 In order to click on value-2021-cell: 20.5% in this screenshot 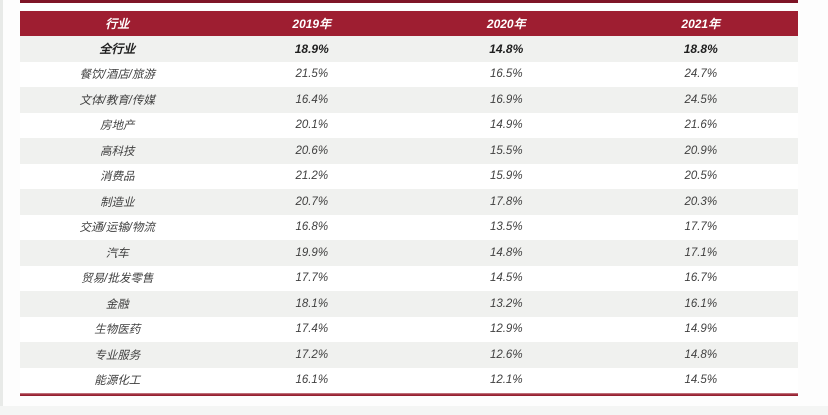, I will do `click(701, 176)`.